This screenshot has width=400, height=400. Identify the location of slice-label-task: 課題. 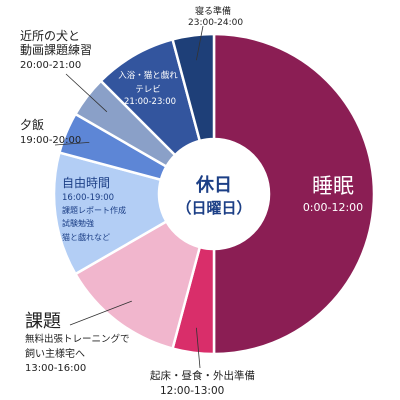
(43, 321).